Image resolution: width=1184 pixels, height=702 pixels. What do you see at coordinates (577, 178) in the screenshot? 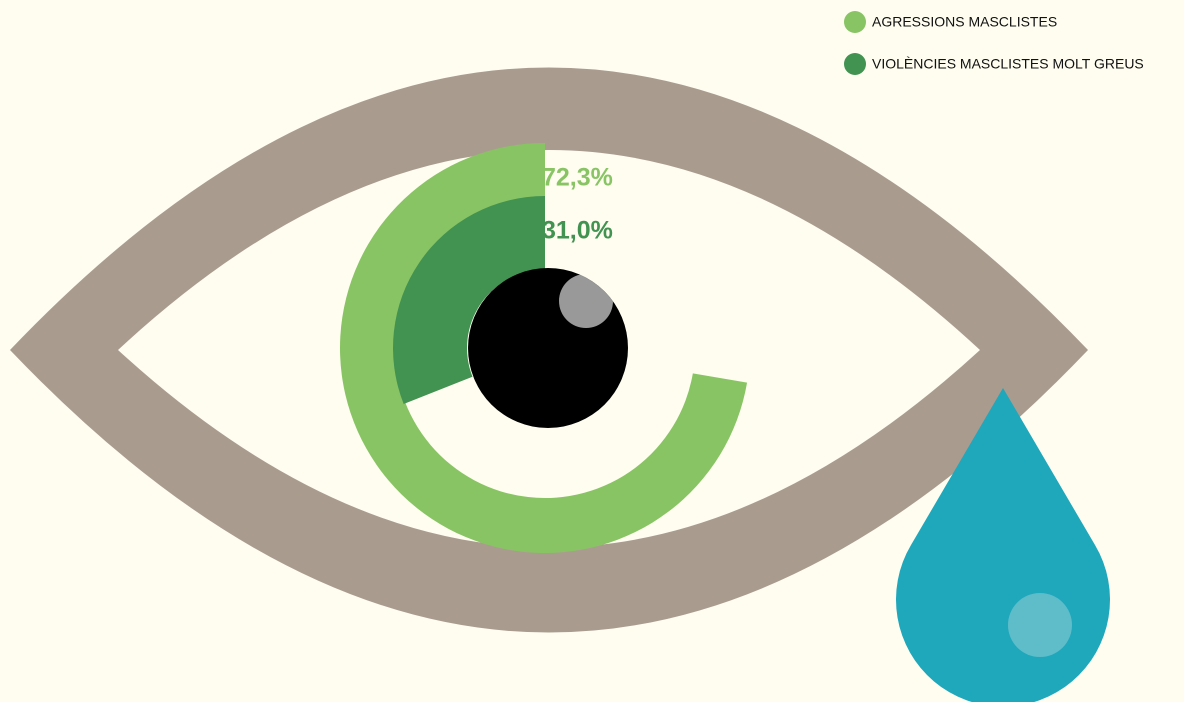
I see `value-label: 72,3%` at bounding box center [577, 178].